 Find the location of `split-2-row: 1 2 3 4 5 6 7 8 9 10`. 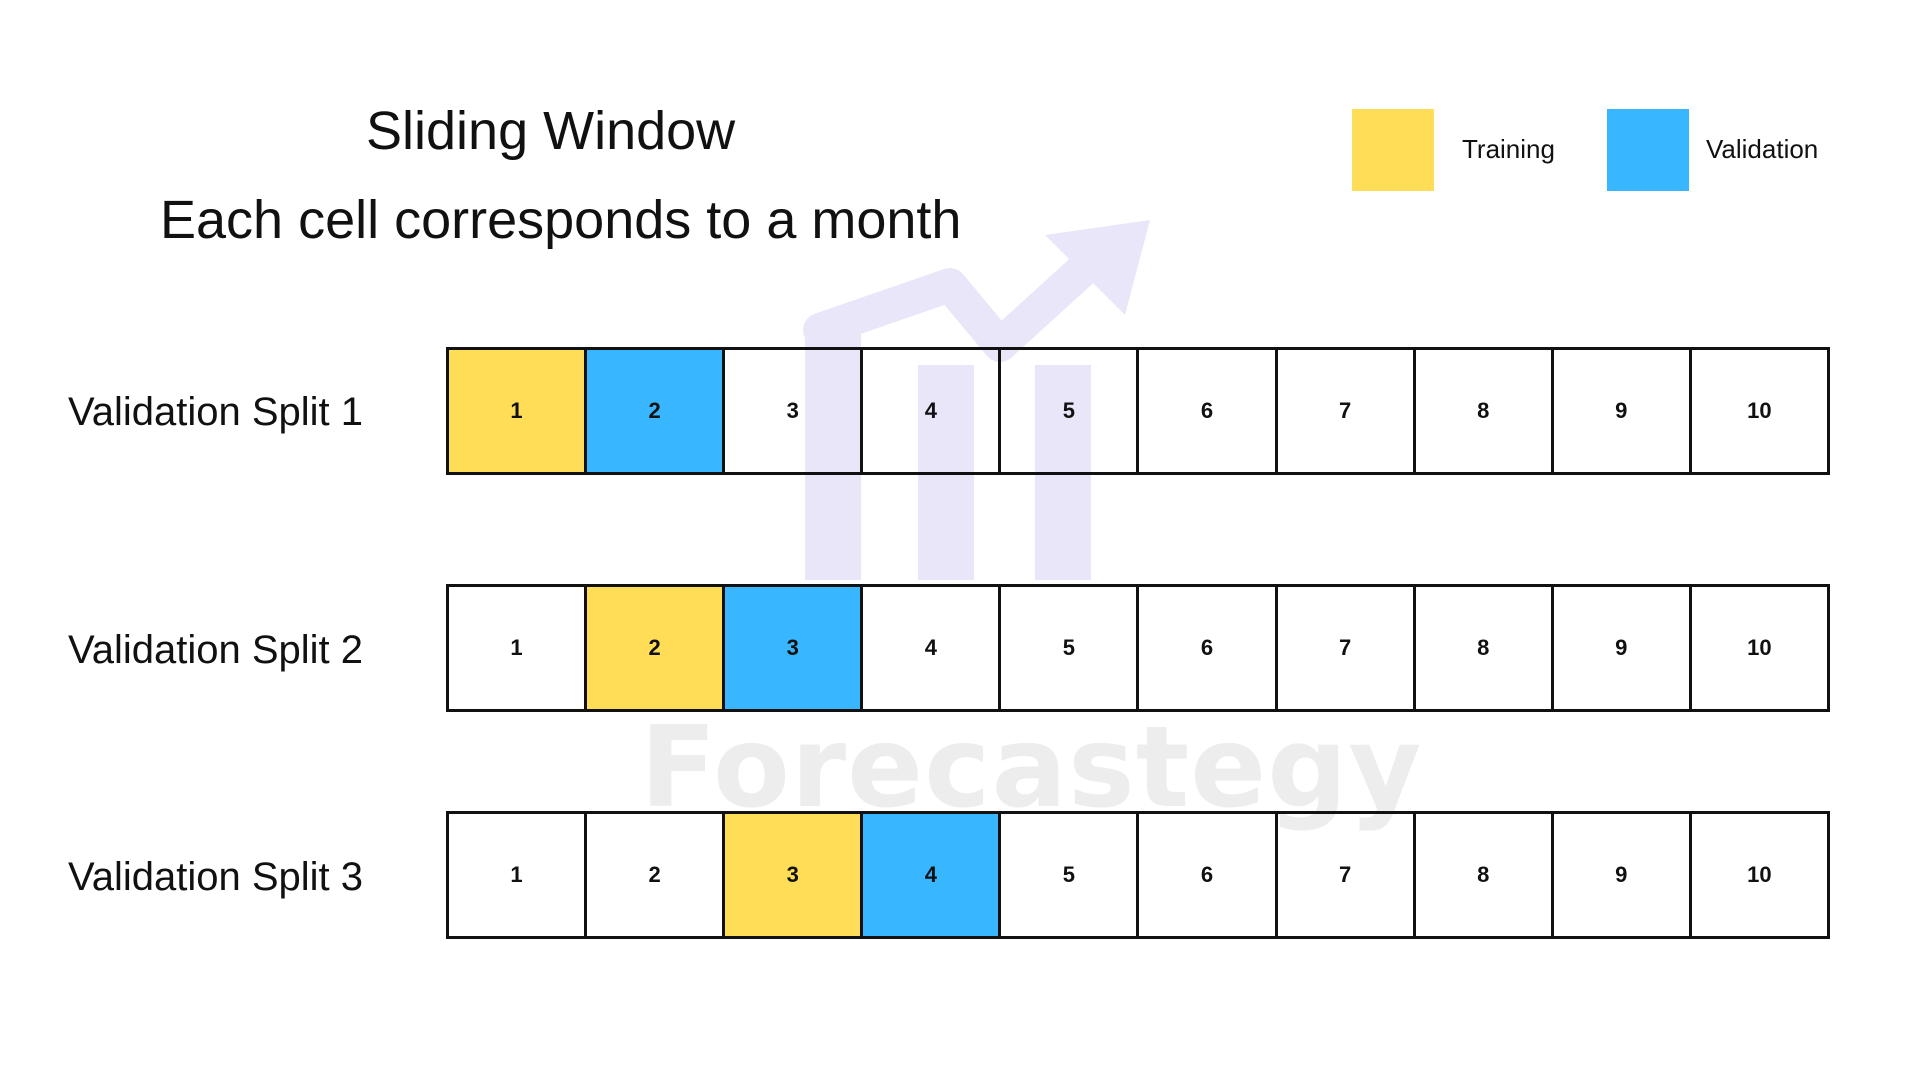

split-2-row: 1 2 3 4 5 6 7 8 9 10 is located at coordinates (1138, 648).